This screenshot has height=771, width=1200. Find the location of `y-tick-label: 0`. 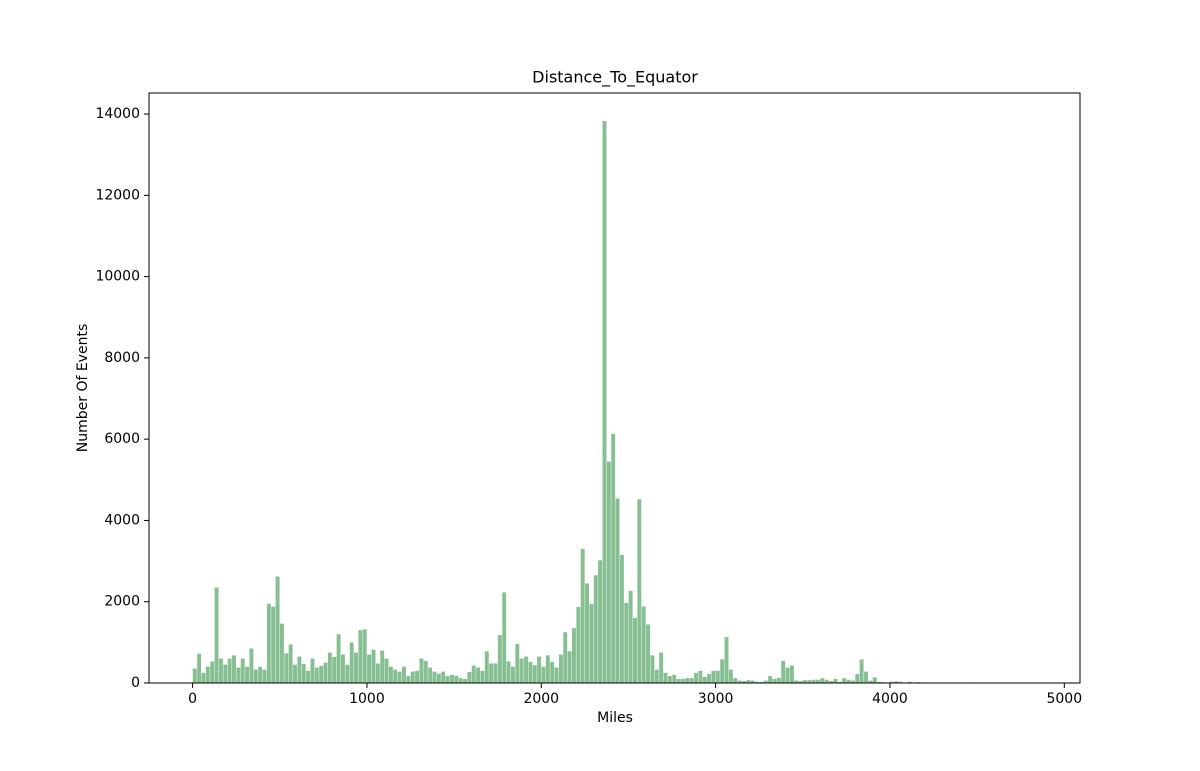

y-tick-label: 0 is located at coordinates (135, 683).